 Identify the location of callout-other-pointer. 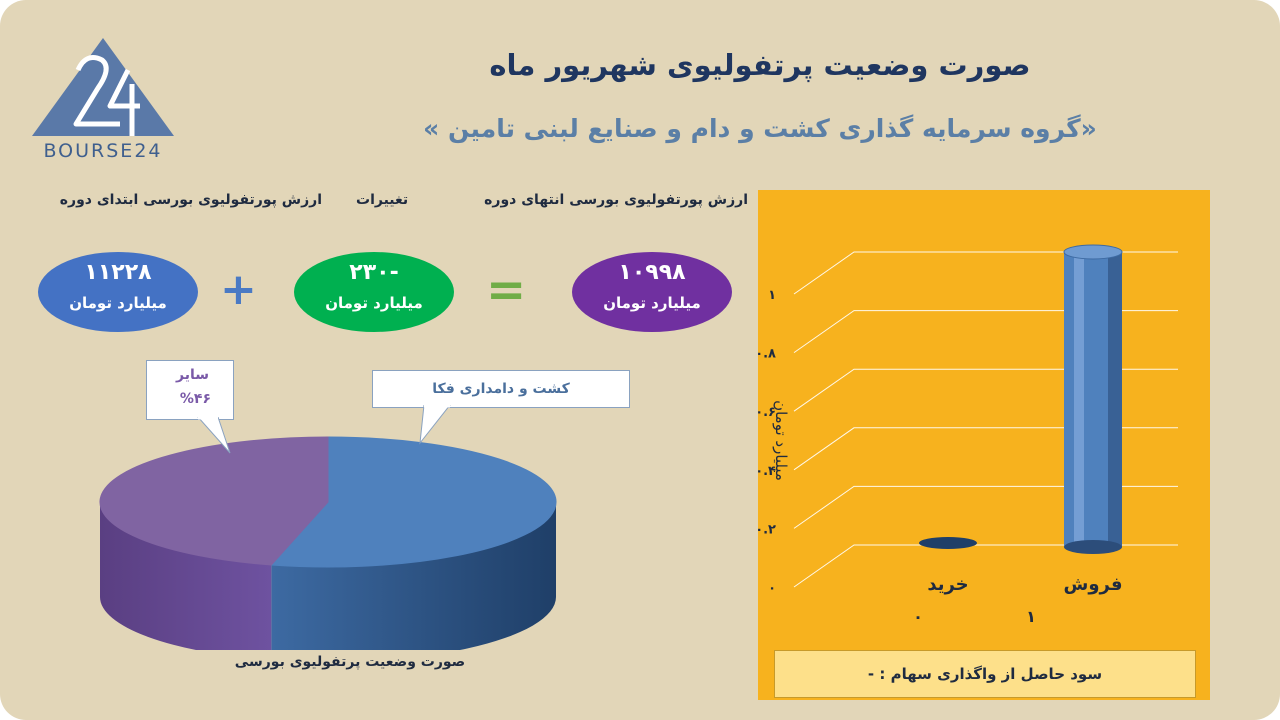
(214, 435).